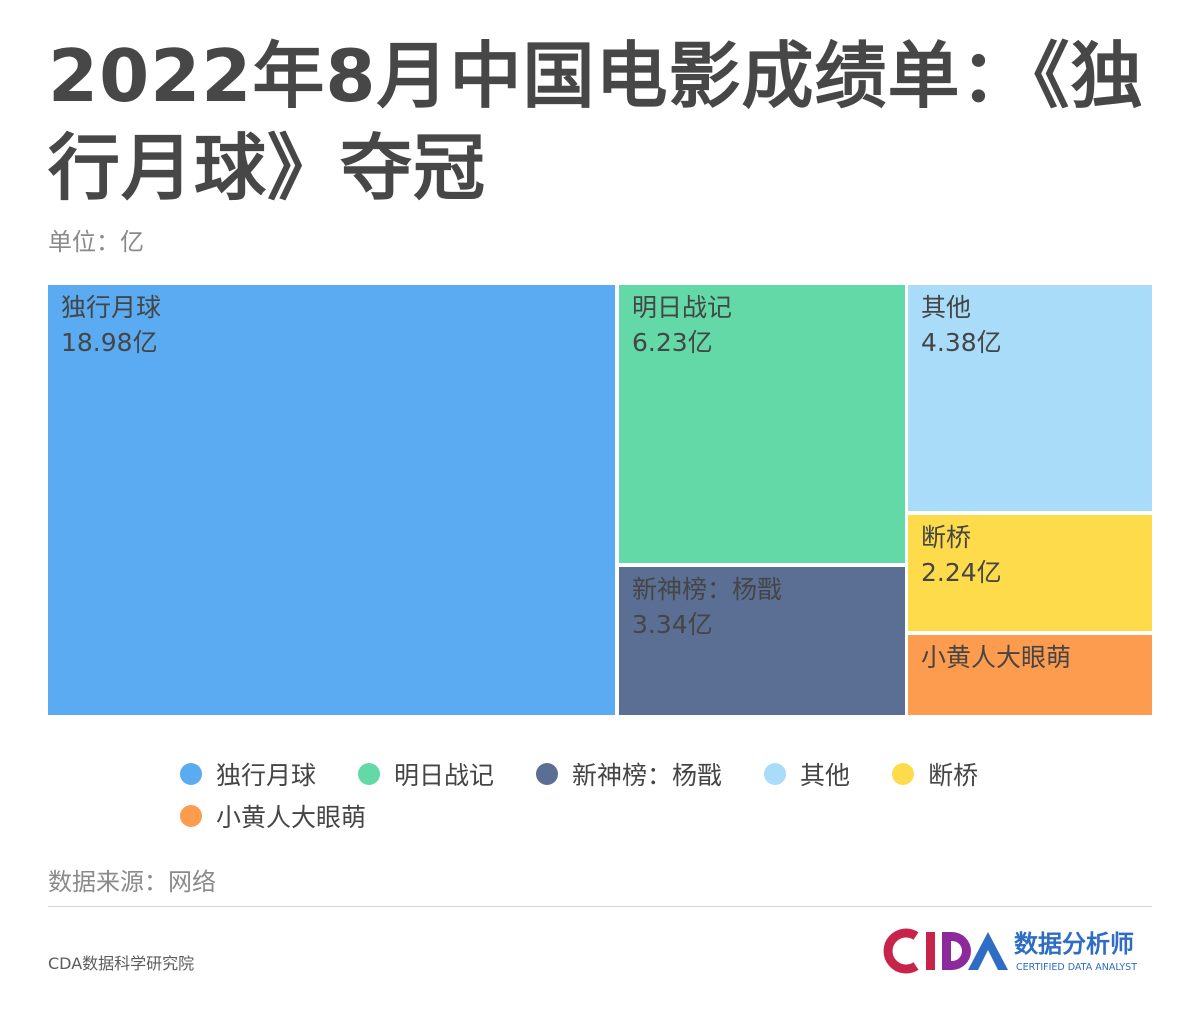 The height and width of the screenshot is (1020, 1200). I want to click on treemap-name-label: 断桥, so click(946, 537).